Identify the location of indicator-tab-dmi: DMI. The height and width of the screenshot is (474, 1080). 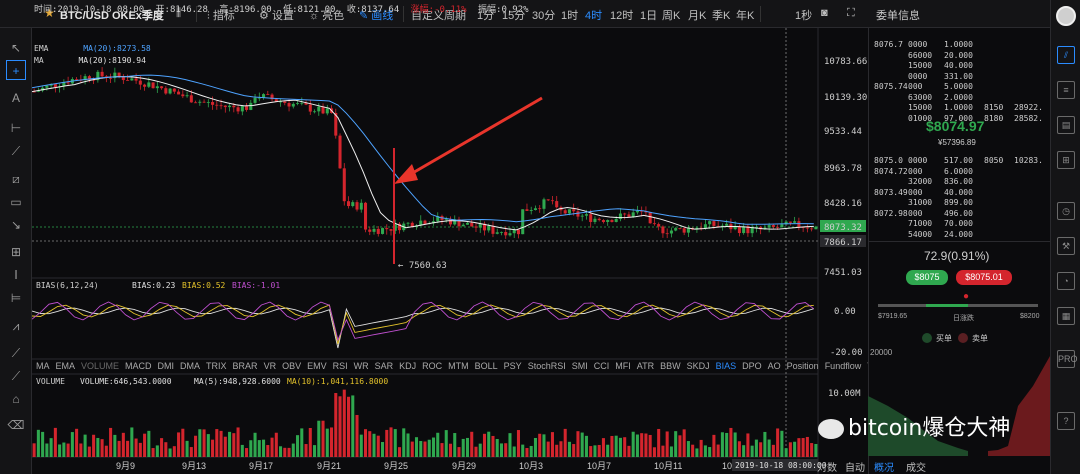
(166, 366).